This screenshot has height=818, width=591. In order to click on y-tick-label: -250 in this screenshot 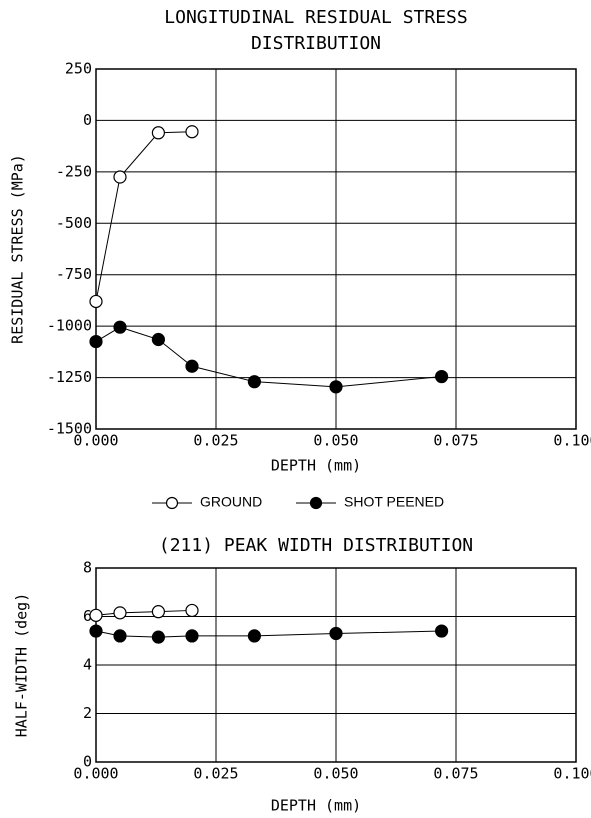, I will do `click(74, 171)`.